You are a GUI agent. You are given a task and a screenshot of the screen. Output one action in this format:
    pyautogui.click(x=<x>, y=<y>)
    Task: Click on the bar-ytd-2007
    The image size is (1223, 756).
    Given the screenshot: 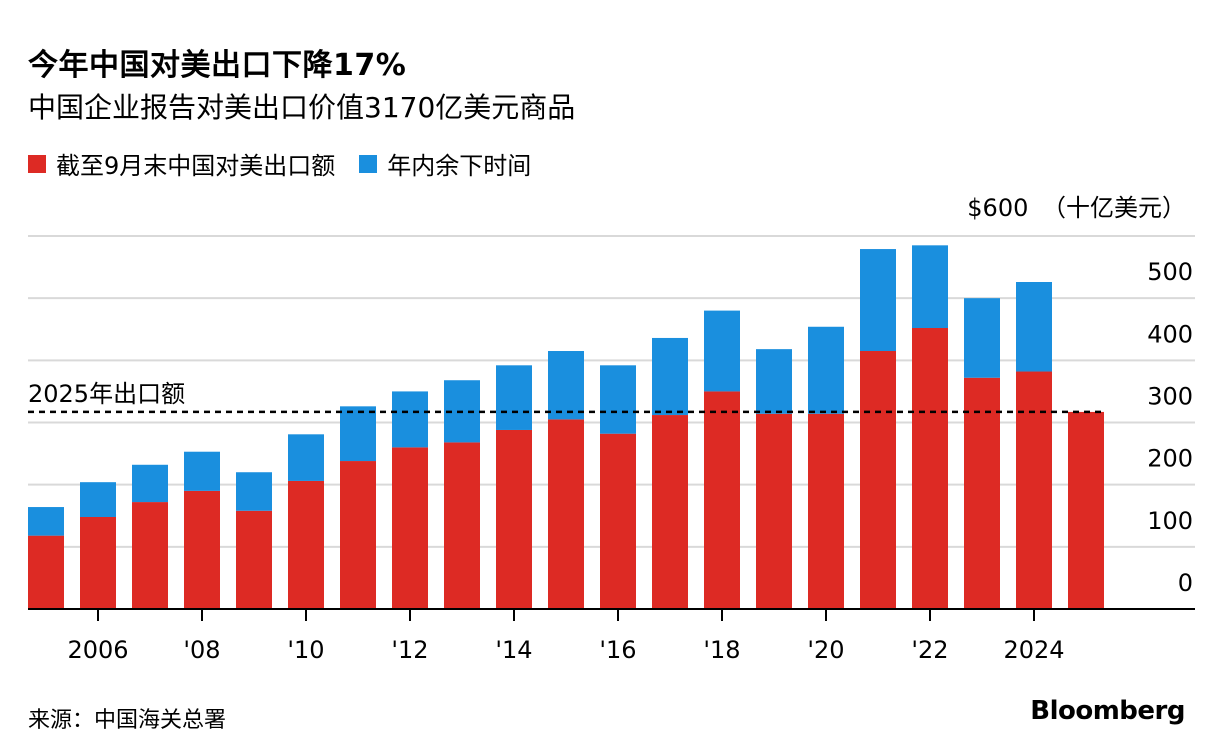 What is the action you would take?
    pyautogui.click(x=150, y=555)
    